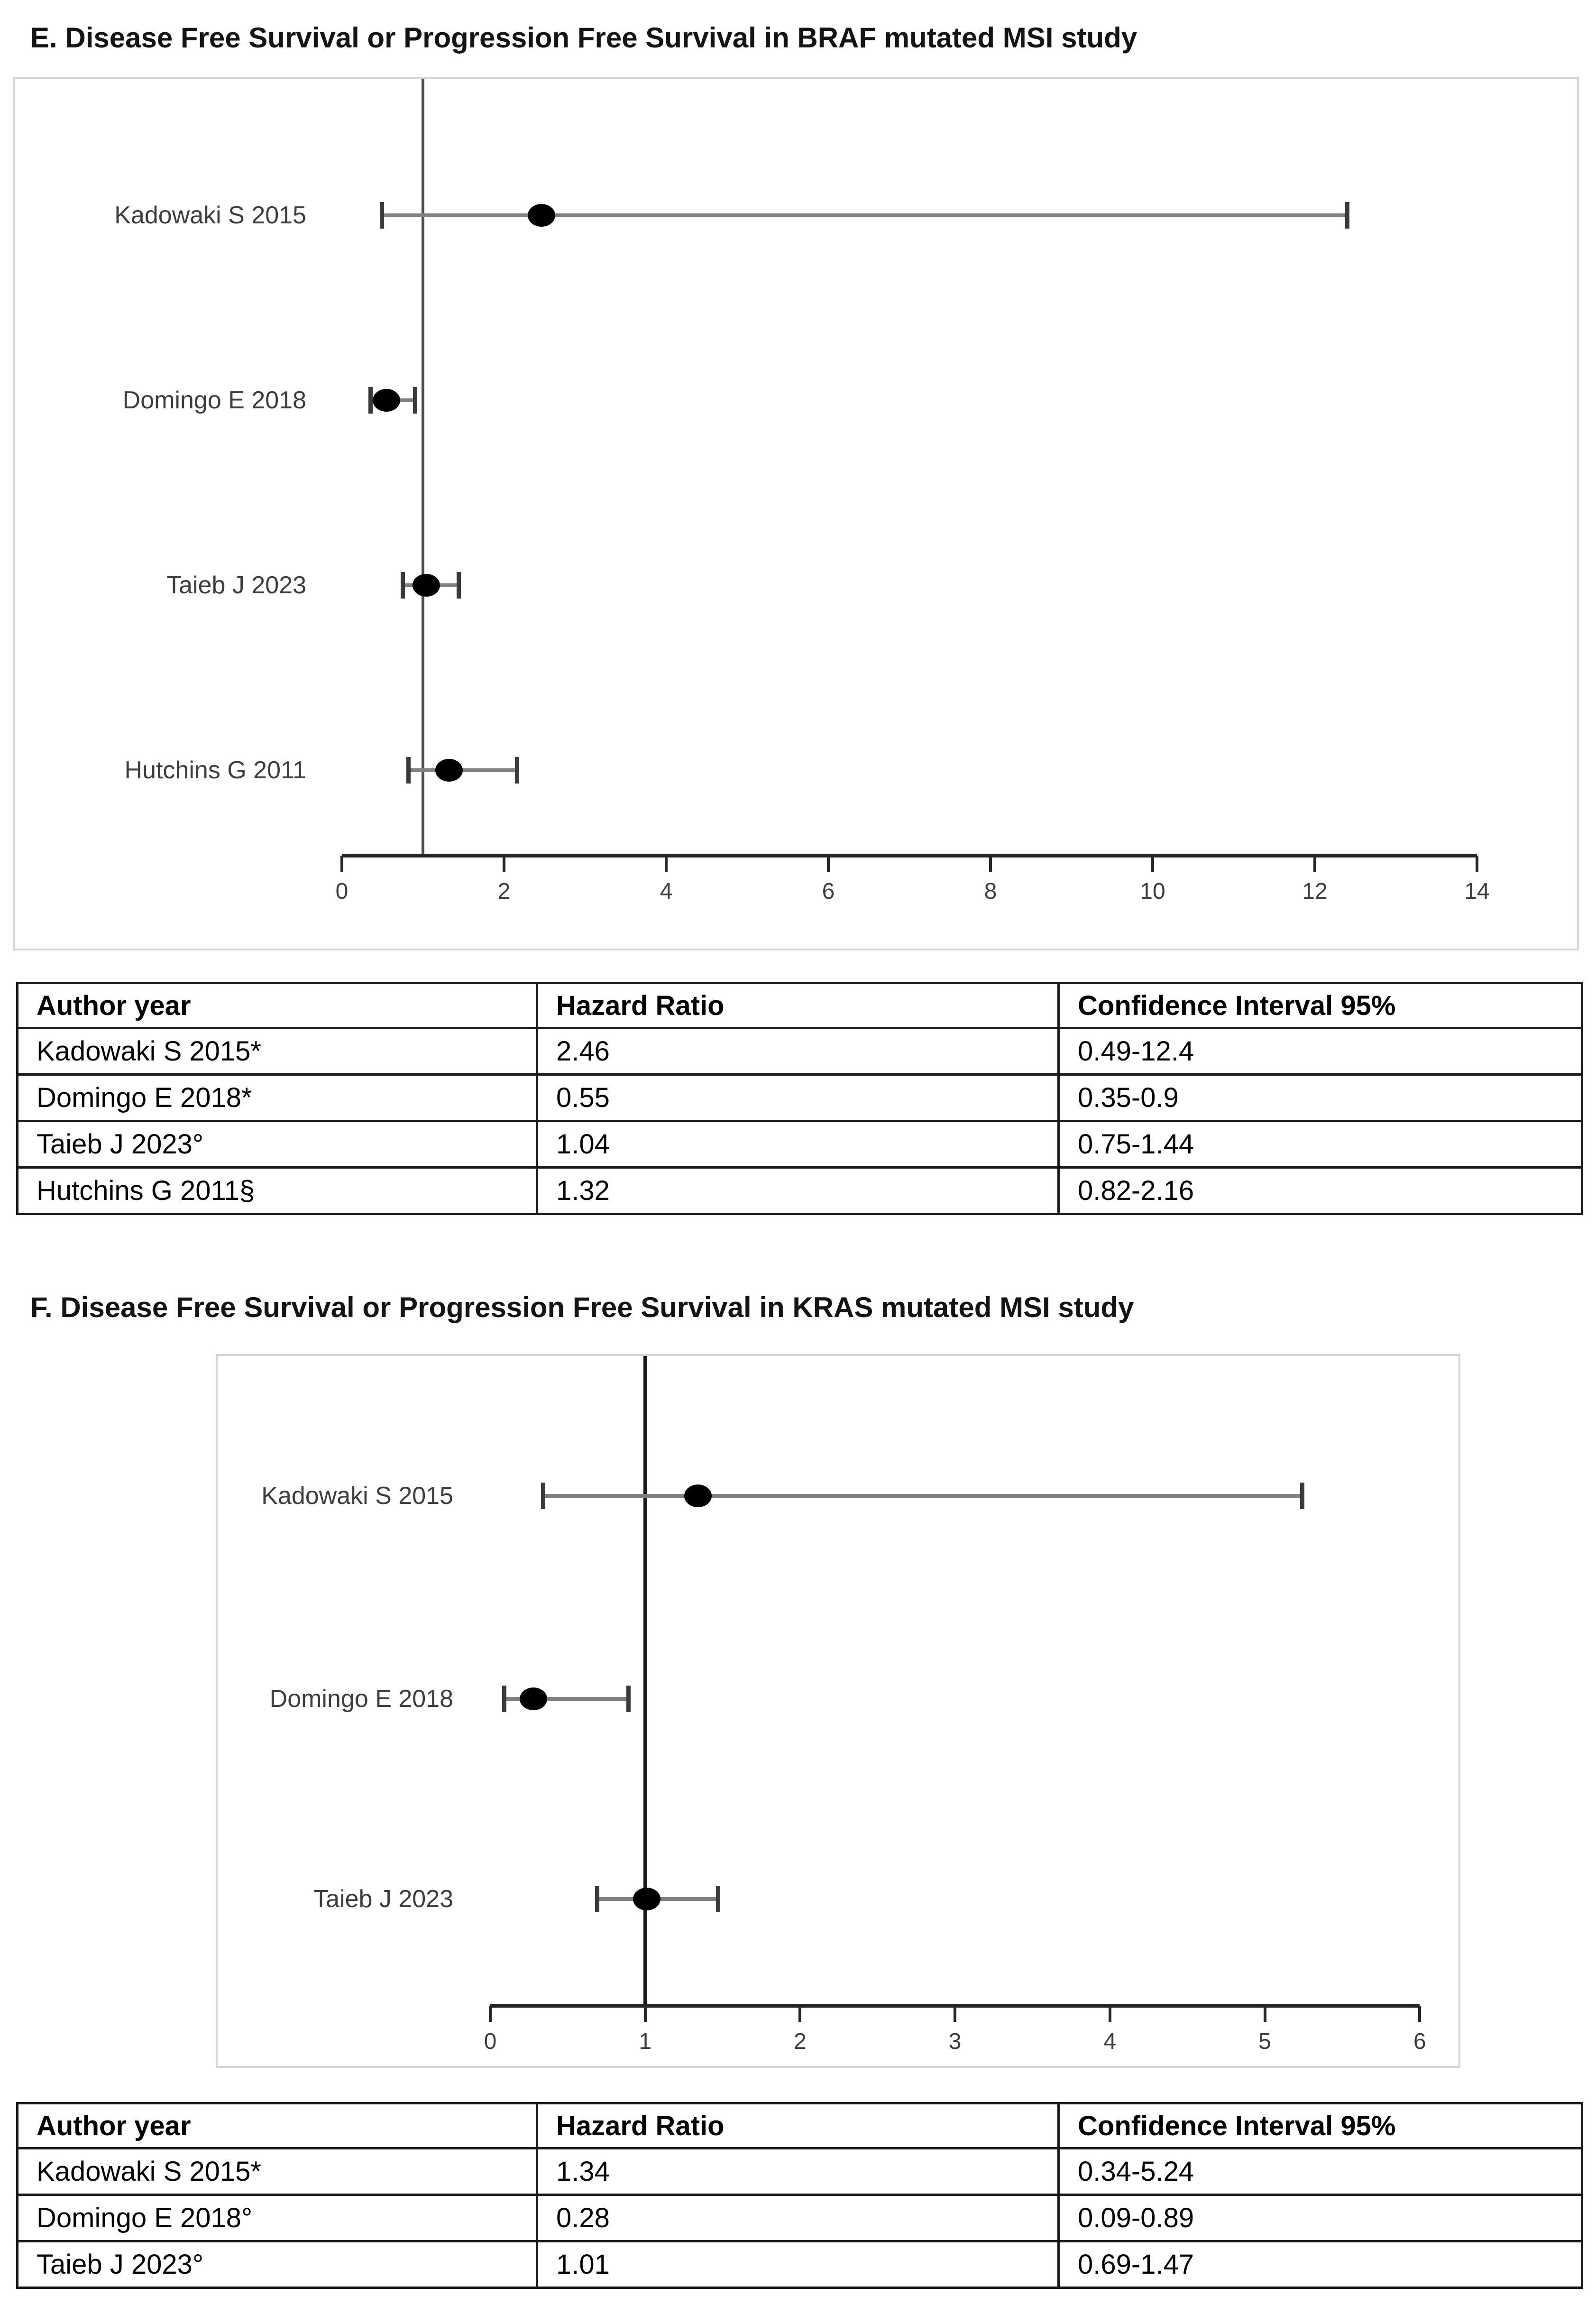 The height and width of the screenshot is (2305, 1596). What do you see at coordinates (1264, 2041) in the screenshot?
I see `x-axis-tick-label: 5` at bounding box center [1264, 2041].